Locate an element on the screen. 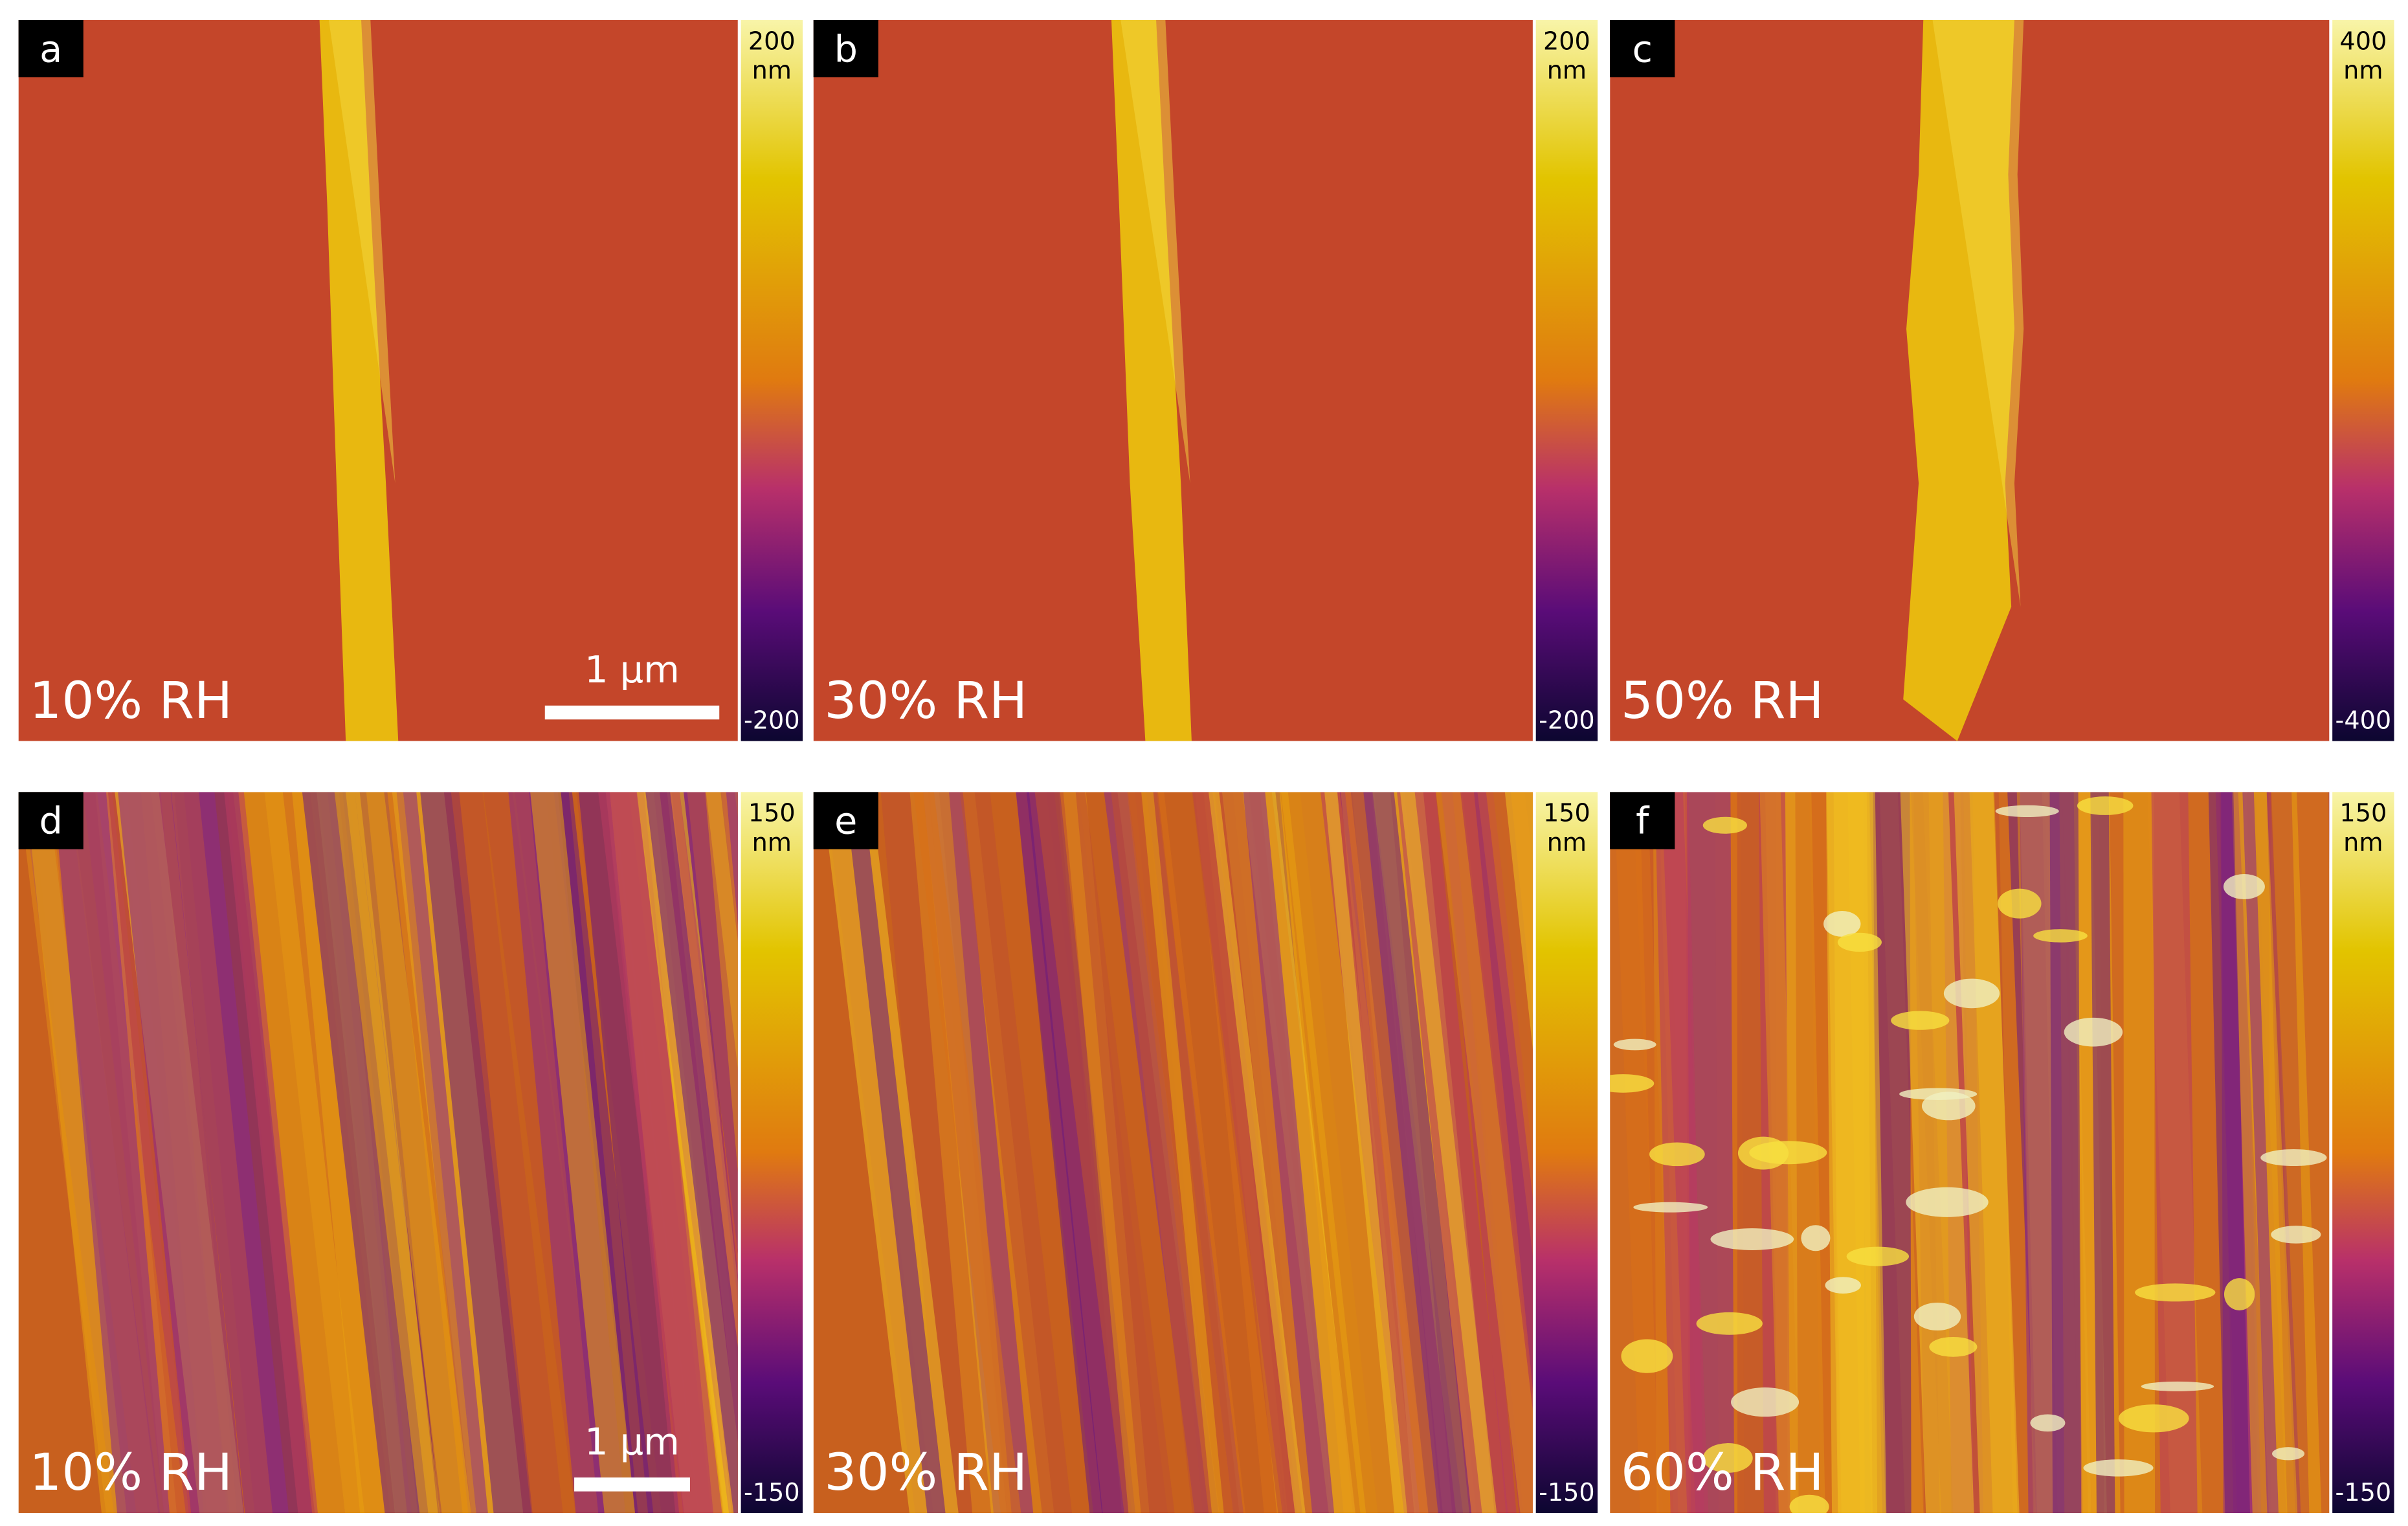 This screenshot has width=2408, height=1526. panel-label: a is located at coordinates (50, 49).